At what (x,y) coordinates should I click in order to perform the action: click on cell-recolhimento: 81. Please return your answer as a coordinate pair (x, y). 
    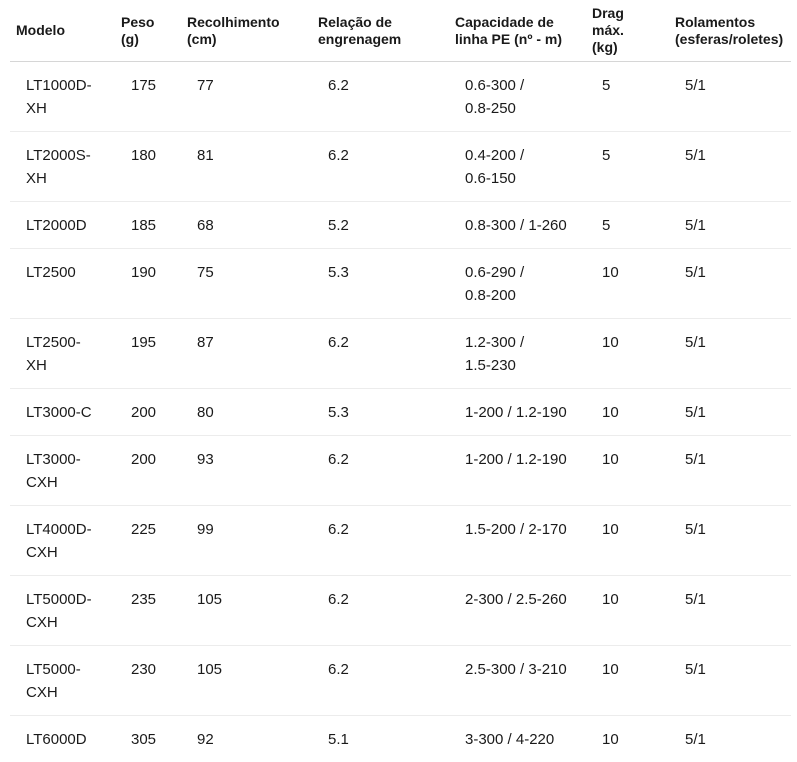
    Looking at the image, I should click on (246, 167).